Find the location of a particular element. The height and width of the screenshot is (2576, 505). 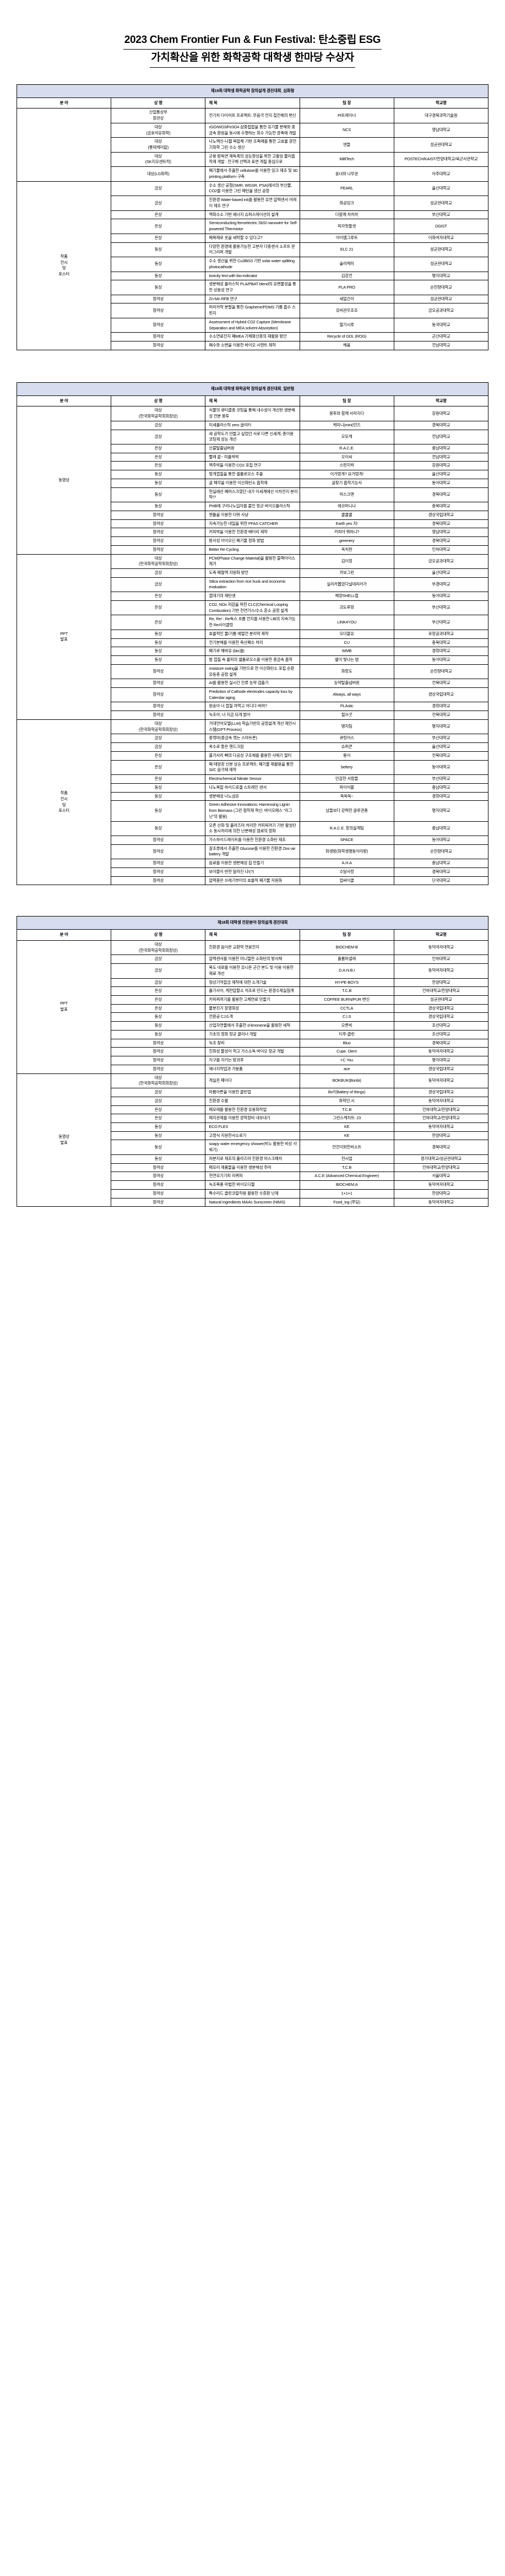

team-leader-cell: 별이 빛나는 밤 is located at coordinates (347, 660).